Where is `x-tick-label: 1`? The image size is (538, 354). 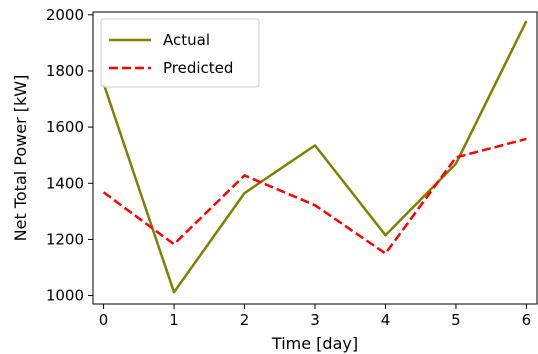
x-tick-label: 1 is located at coordinates (174, 320).